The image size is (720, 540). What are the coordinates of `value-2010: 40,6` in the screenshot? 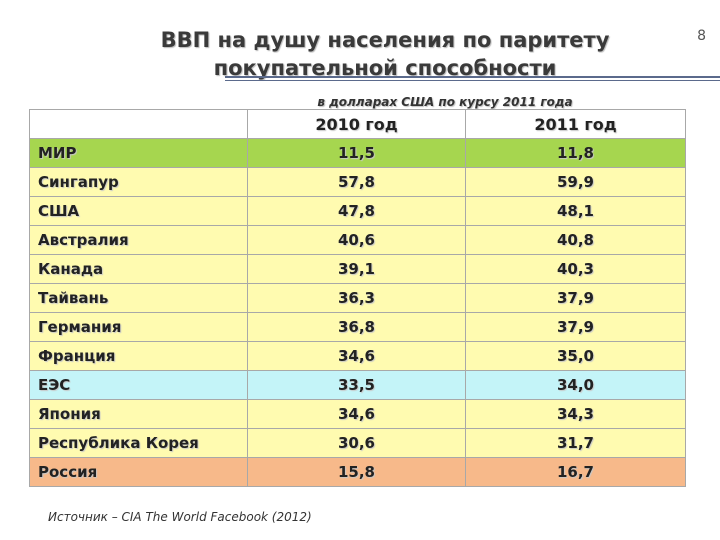 It's located at (356, 240).